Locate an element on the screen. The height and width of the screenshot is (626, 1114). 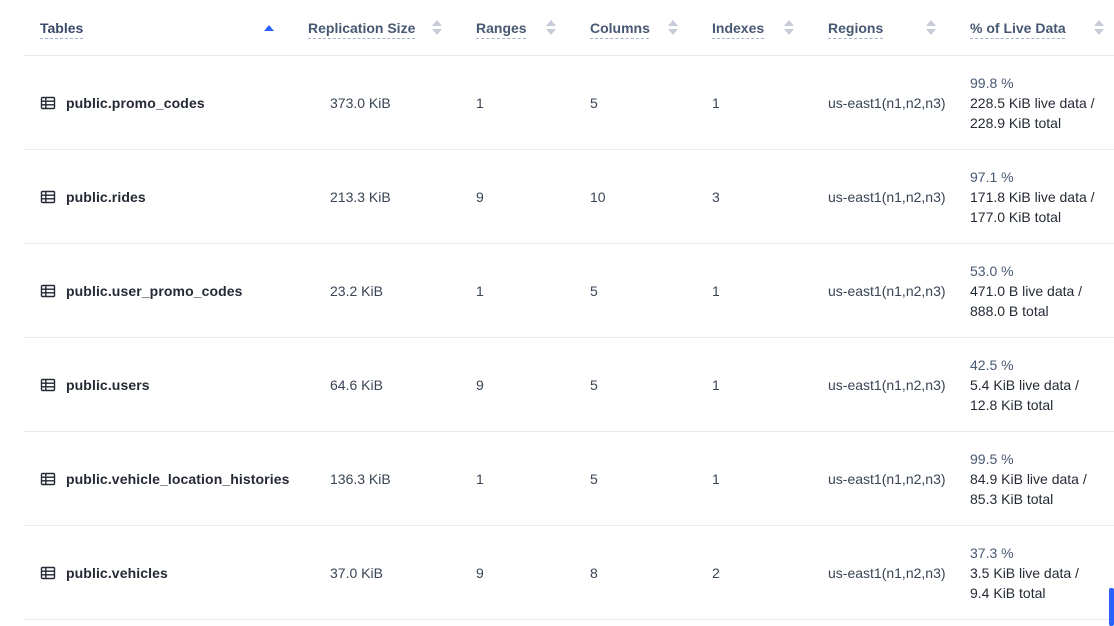
column-header-live-data-label: % of Live Data is located at coordinates (1018, 27).